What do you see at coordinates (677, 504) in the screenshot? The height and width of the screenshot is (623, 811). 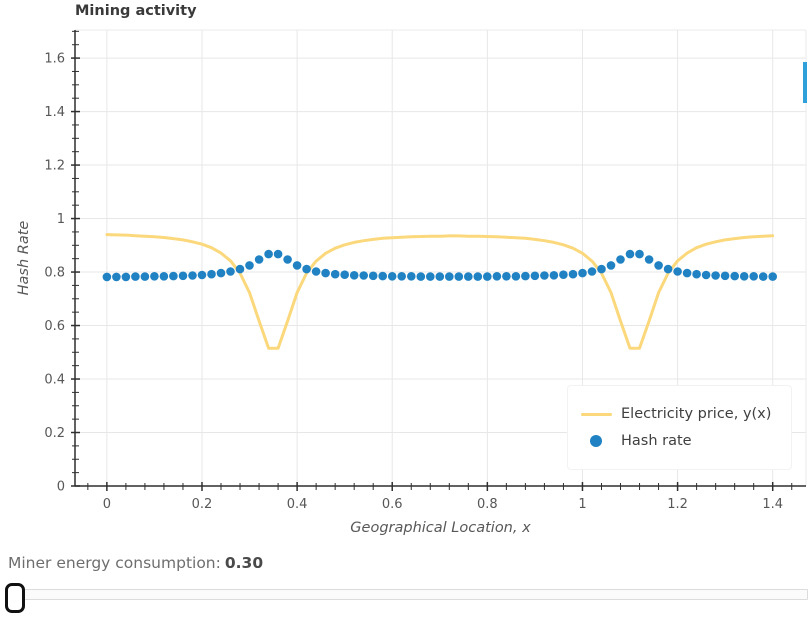 I see `x-tick-label: 1.2` at bounding box center [677, 504].